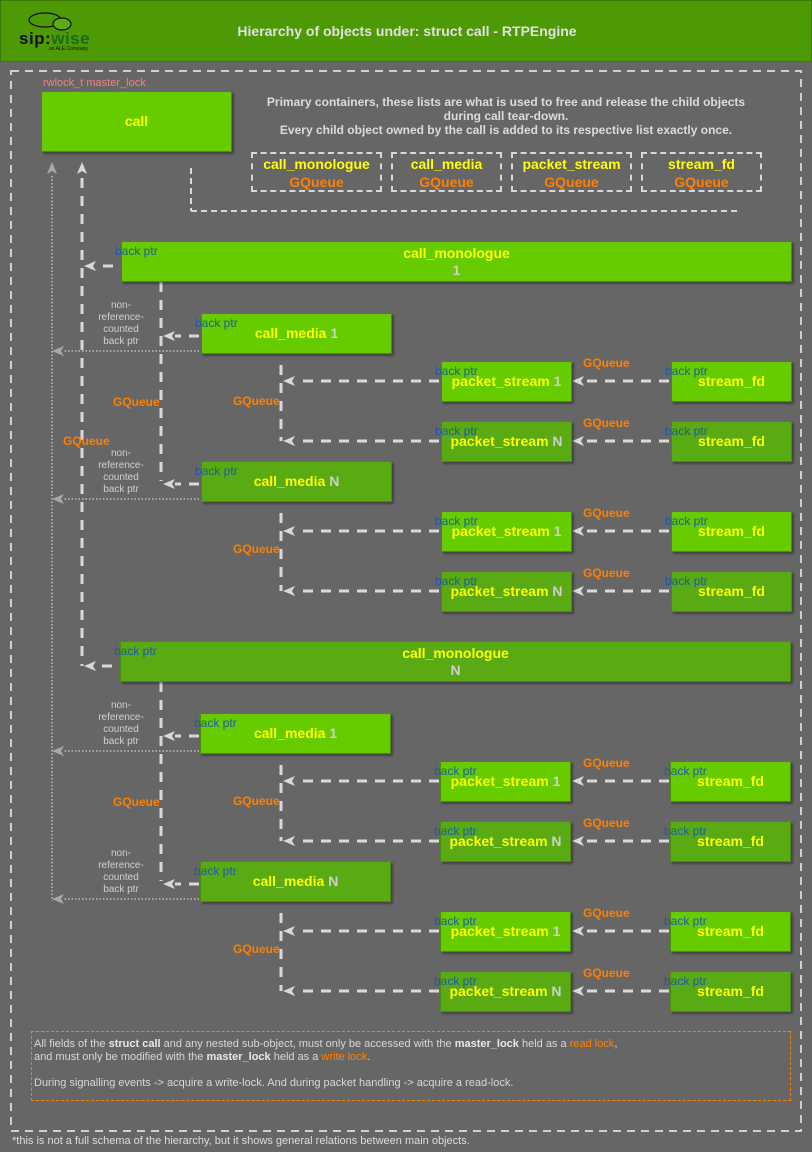  I want to click on container-packet-stream: packet_stream GQueue, so click(571, 172).